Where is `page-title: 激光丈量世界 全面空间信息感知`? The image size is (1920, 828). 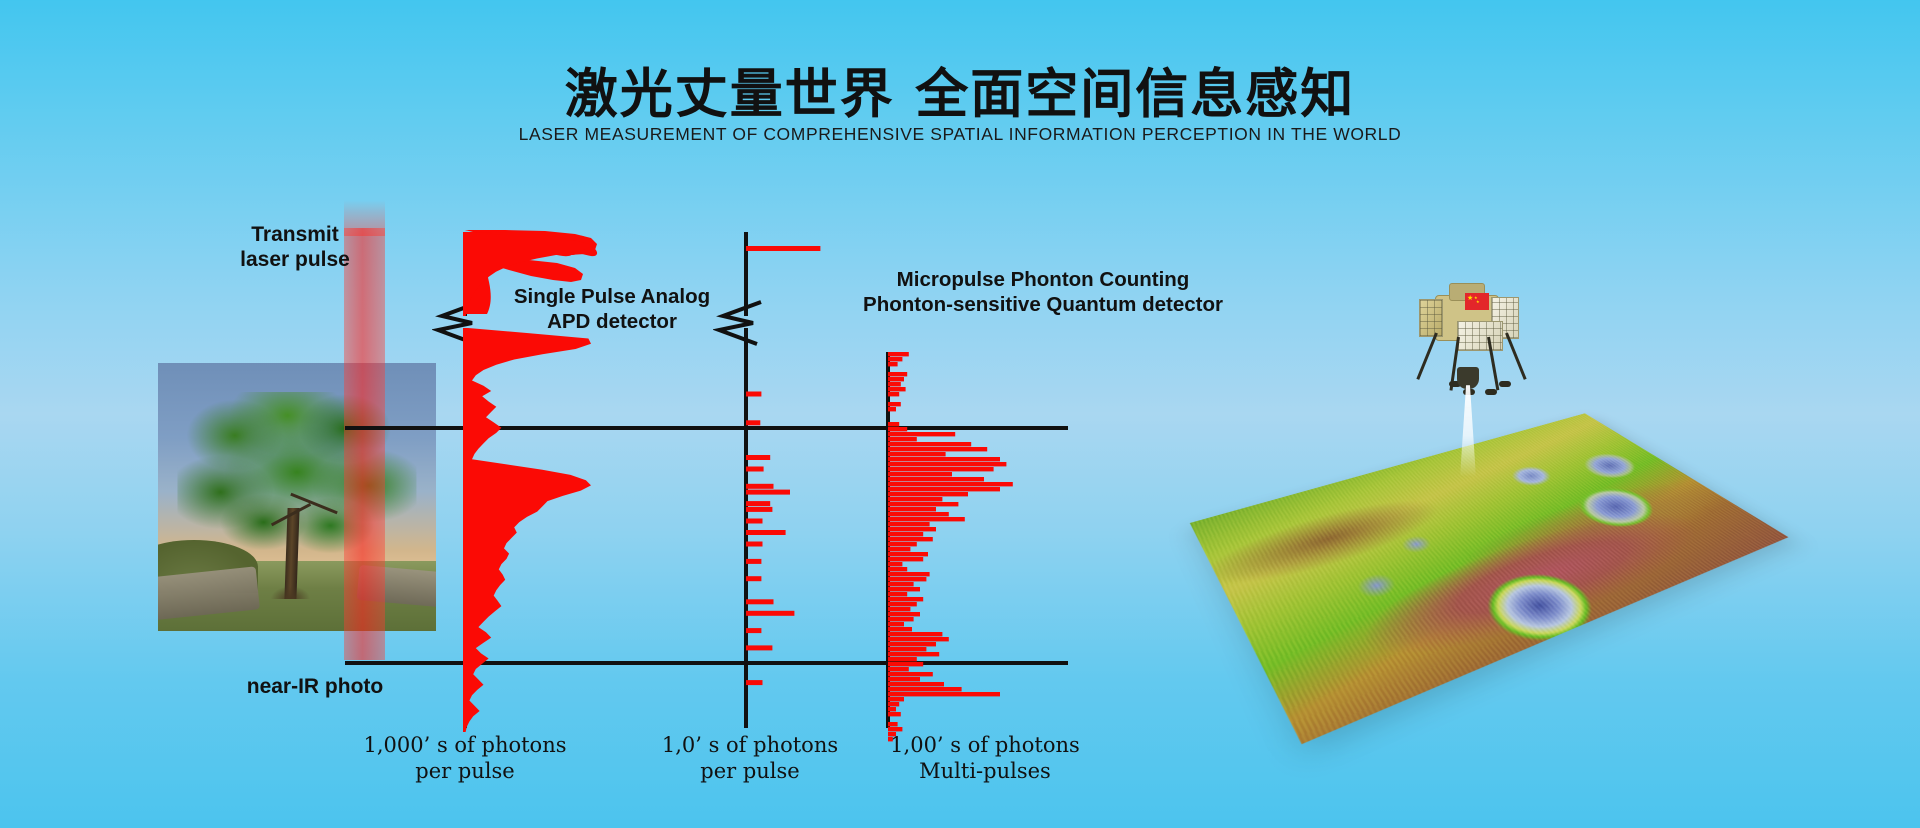 page-title: 激光丈量世界 全面空间信息感知 is located at coordinates (960, 94).